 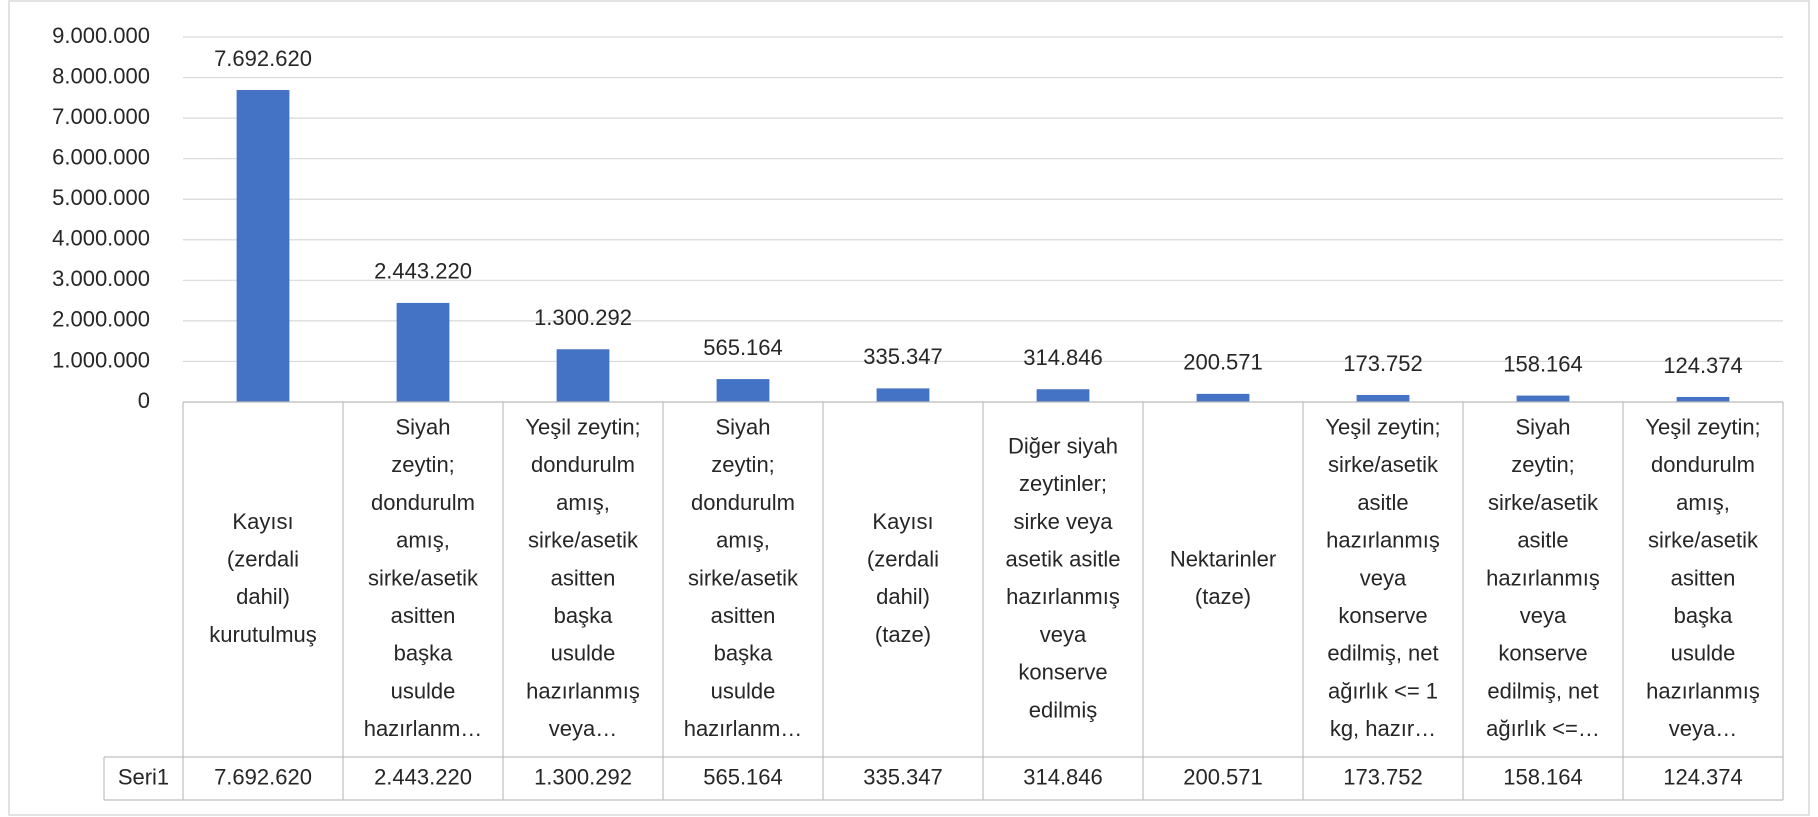 What do you see at coordinates (1063, 445) in the screenshot?
I see `x-tick-label: Diğer siyah` at bounding box center [1063, 445].